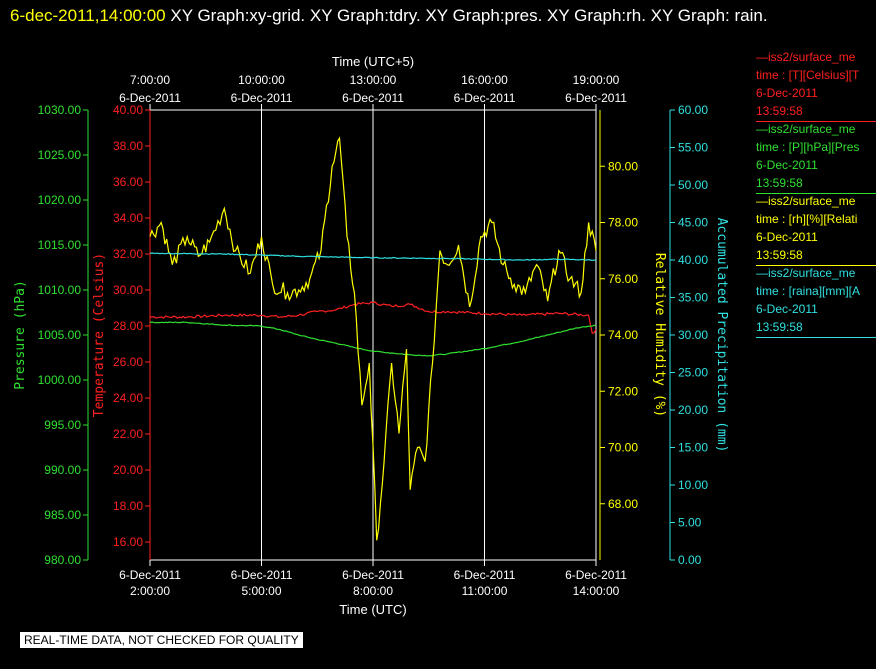  What do you see at coordinates (60, 110) in the screenshot?
I see `pressure-tick-label: 1030.00` at bounding box center [60, 110].